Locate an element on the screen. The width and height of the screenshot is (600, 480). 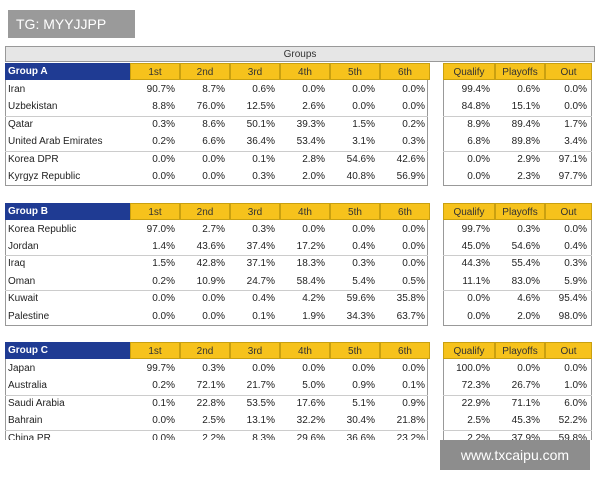
group-name: Group C is located at coordinates (67, 350).